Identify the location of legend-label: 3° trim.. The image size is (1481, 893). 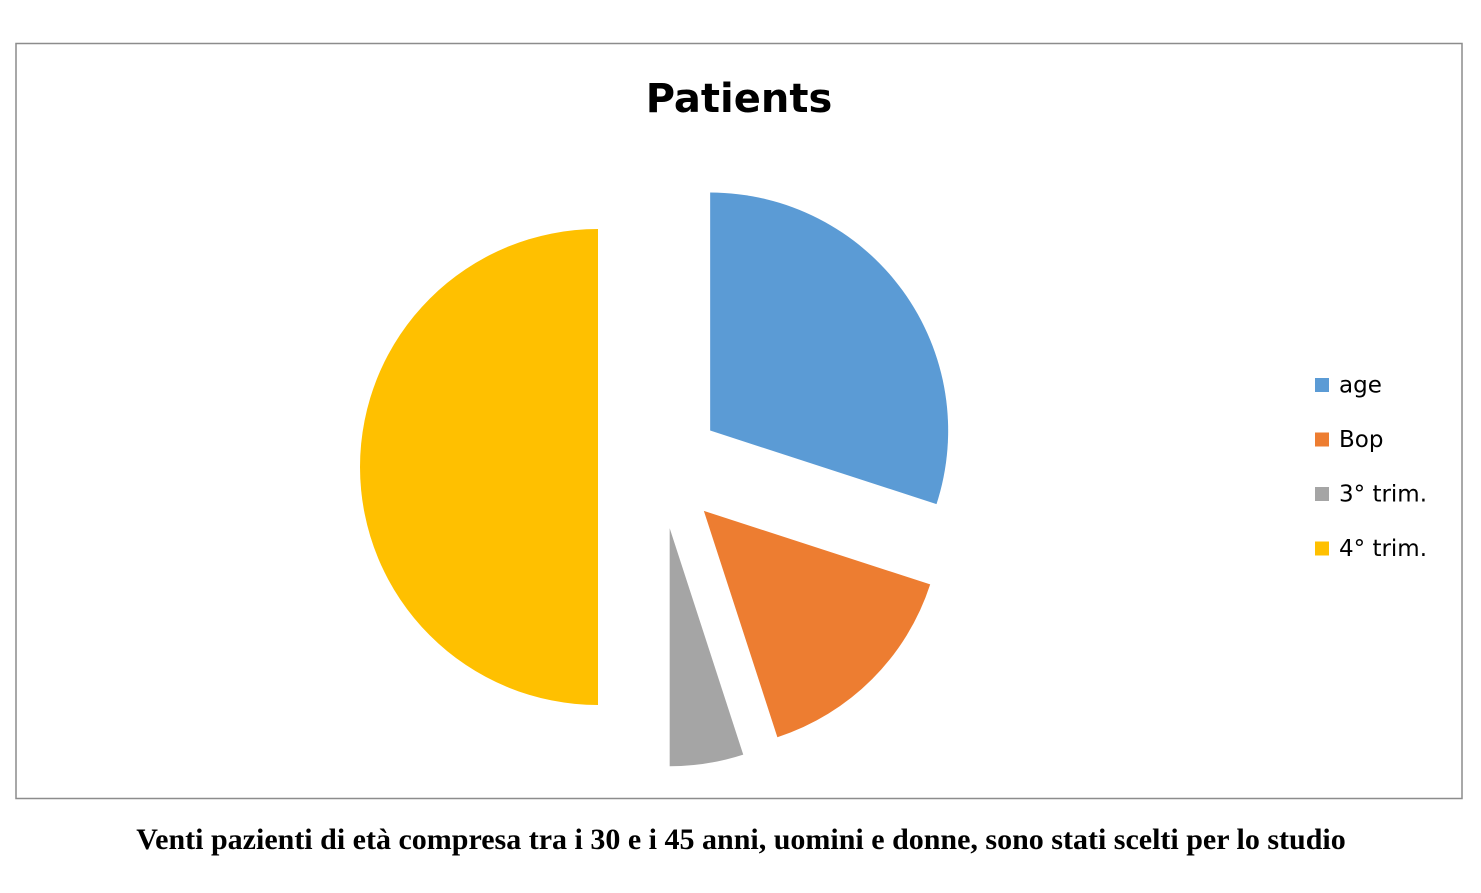
(1383, 495).